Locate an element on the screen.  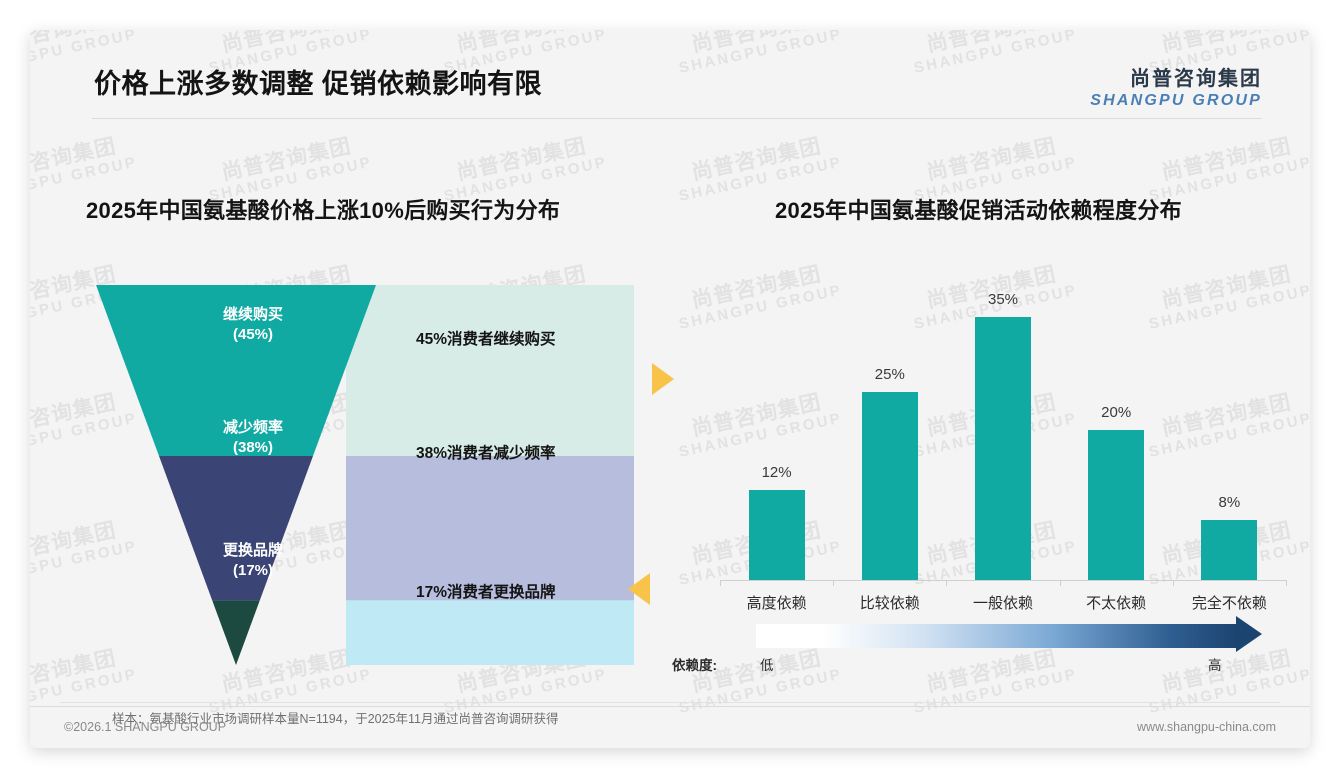
bar-column: 12% is located at coordinates (776, 430).